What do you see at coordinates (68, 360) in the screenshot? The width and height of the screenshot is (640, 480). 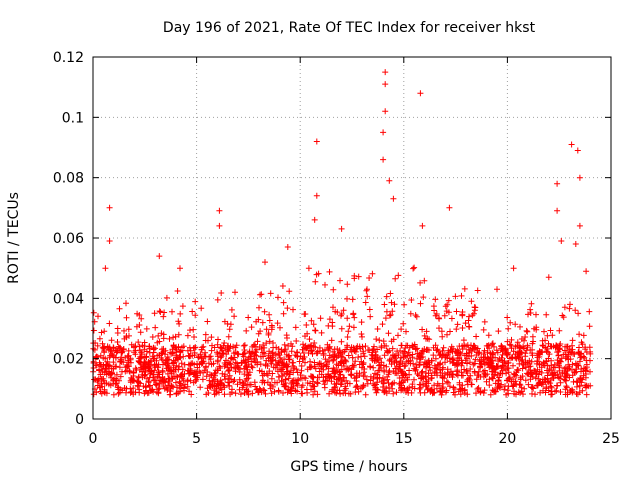 I see `y-tick-label: 0.02` at bounding box center [68, 360].